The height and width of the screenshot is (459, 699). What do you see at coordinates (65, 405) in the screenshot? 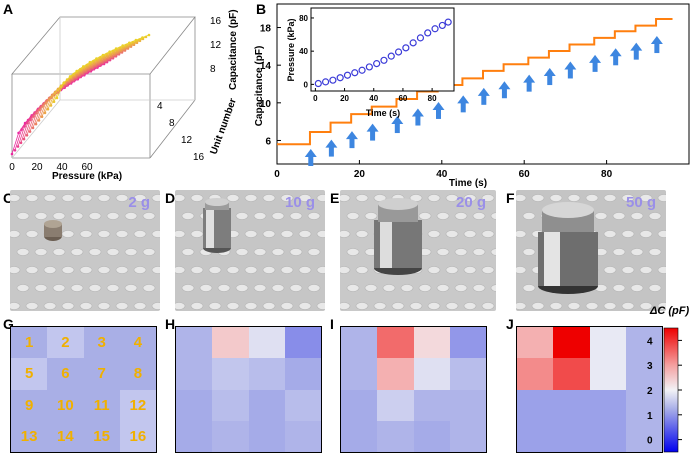
I see `grid-cell-number: 10` at bounding box center [65, 405].